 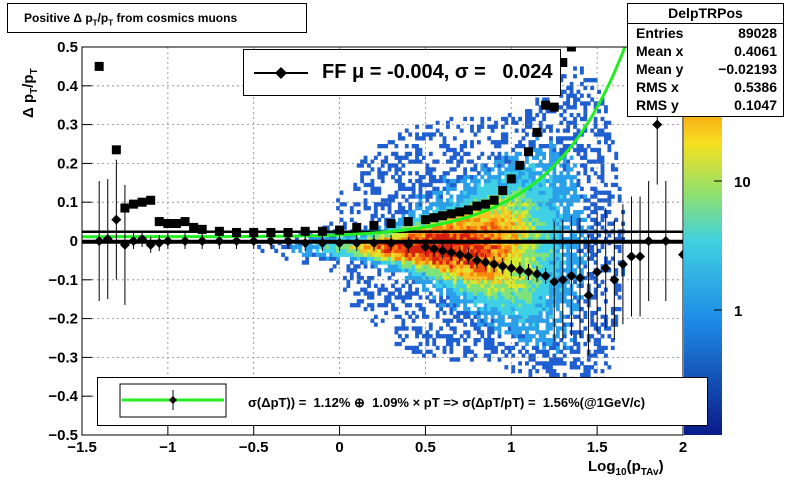 I want to click on stats-value: −0.02193, so click(x=747, y=69).